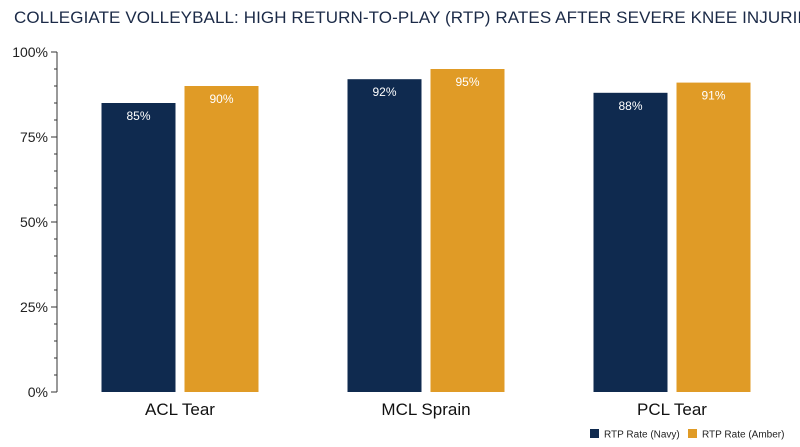 The width and height of the screenshot is (800, 447). What do you see at coordinates (713, 96) in the screenshot?
I see `bar-value-label: 91%` at bounding box center [713, 96].